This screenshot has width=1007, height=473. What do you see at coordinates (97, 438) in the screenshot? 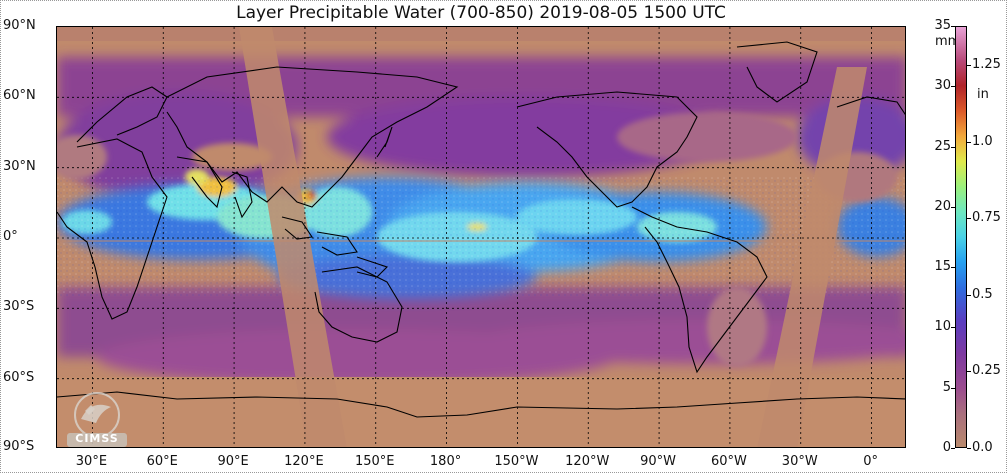
I see `cimss-logo-text: CIMSS` at bounding box center [97, 438].